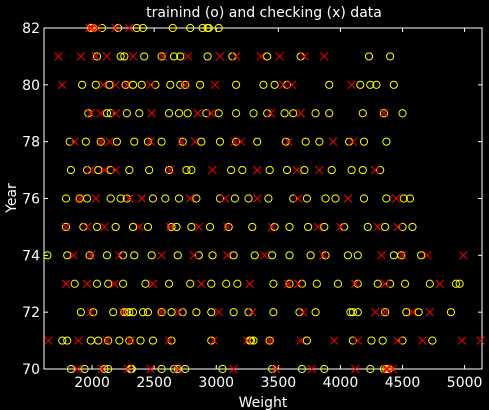 The height and width of the screenshot is (410, 489). Describe the element at coordinates (92, 383) in the screenshot. I see `x-tick-label: 2000` at that location.